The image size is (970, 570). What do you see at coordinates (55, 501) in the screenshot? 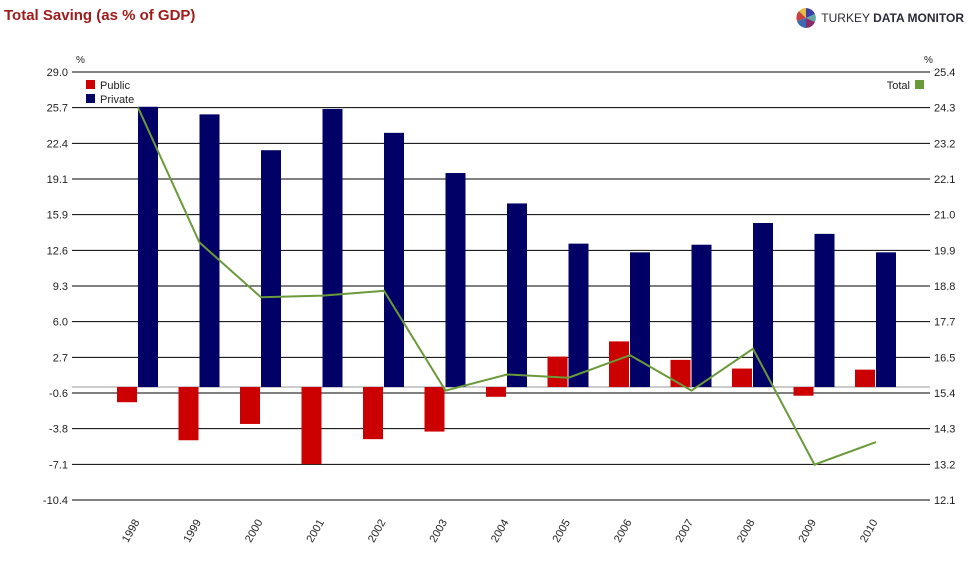
I see `left-tick-label: -10.4` at bounding box center [55, 501].